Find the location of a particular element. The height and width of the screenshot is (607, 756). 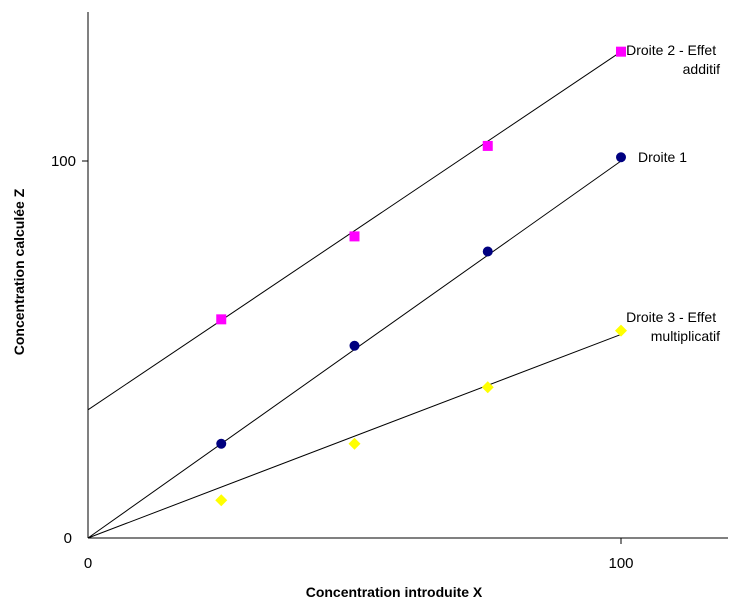

series-label-droite-3-line-2: multiplicatif is located at coordinates (685, 336).